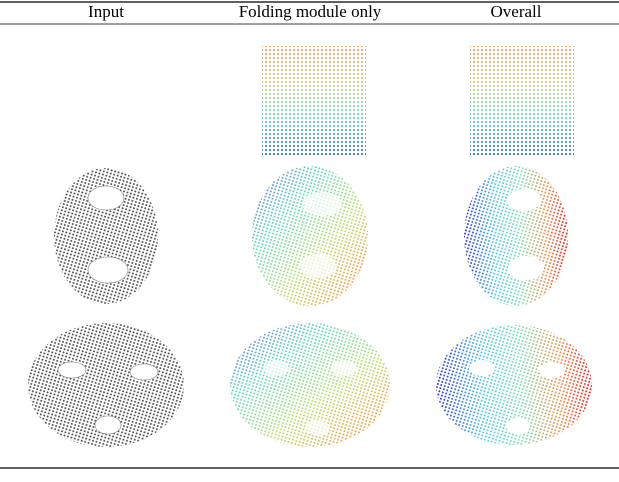  What do you see at coordinates (310, 11) in the screenshot?
I see `column-header: Folding module only` at bounding box center [310, 11].